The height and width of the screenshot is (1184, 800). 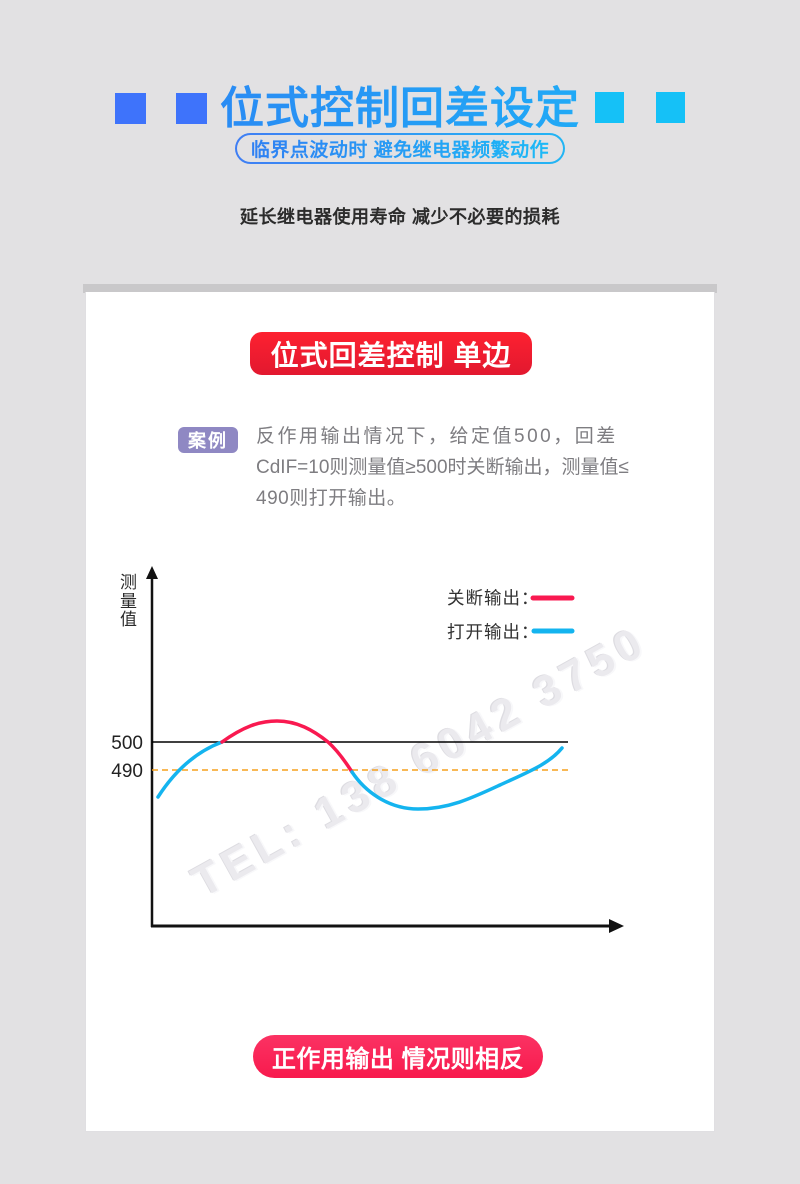 What do you see at coordinates (391, 353) in the screenshot?
I see `section-banner: 位式回差控制 单边` at bounding box center [391, 353].